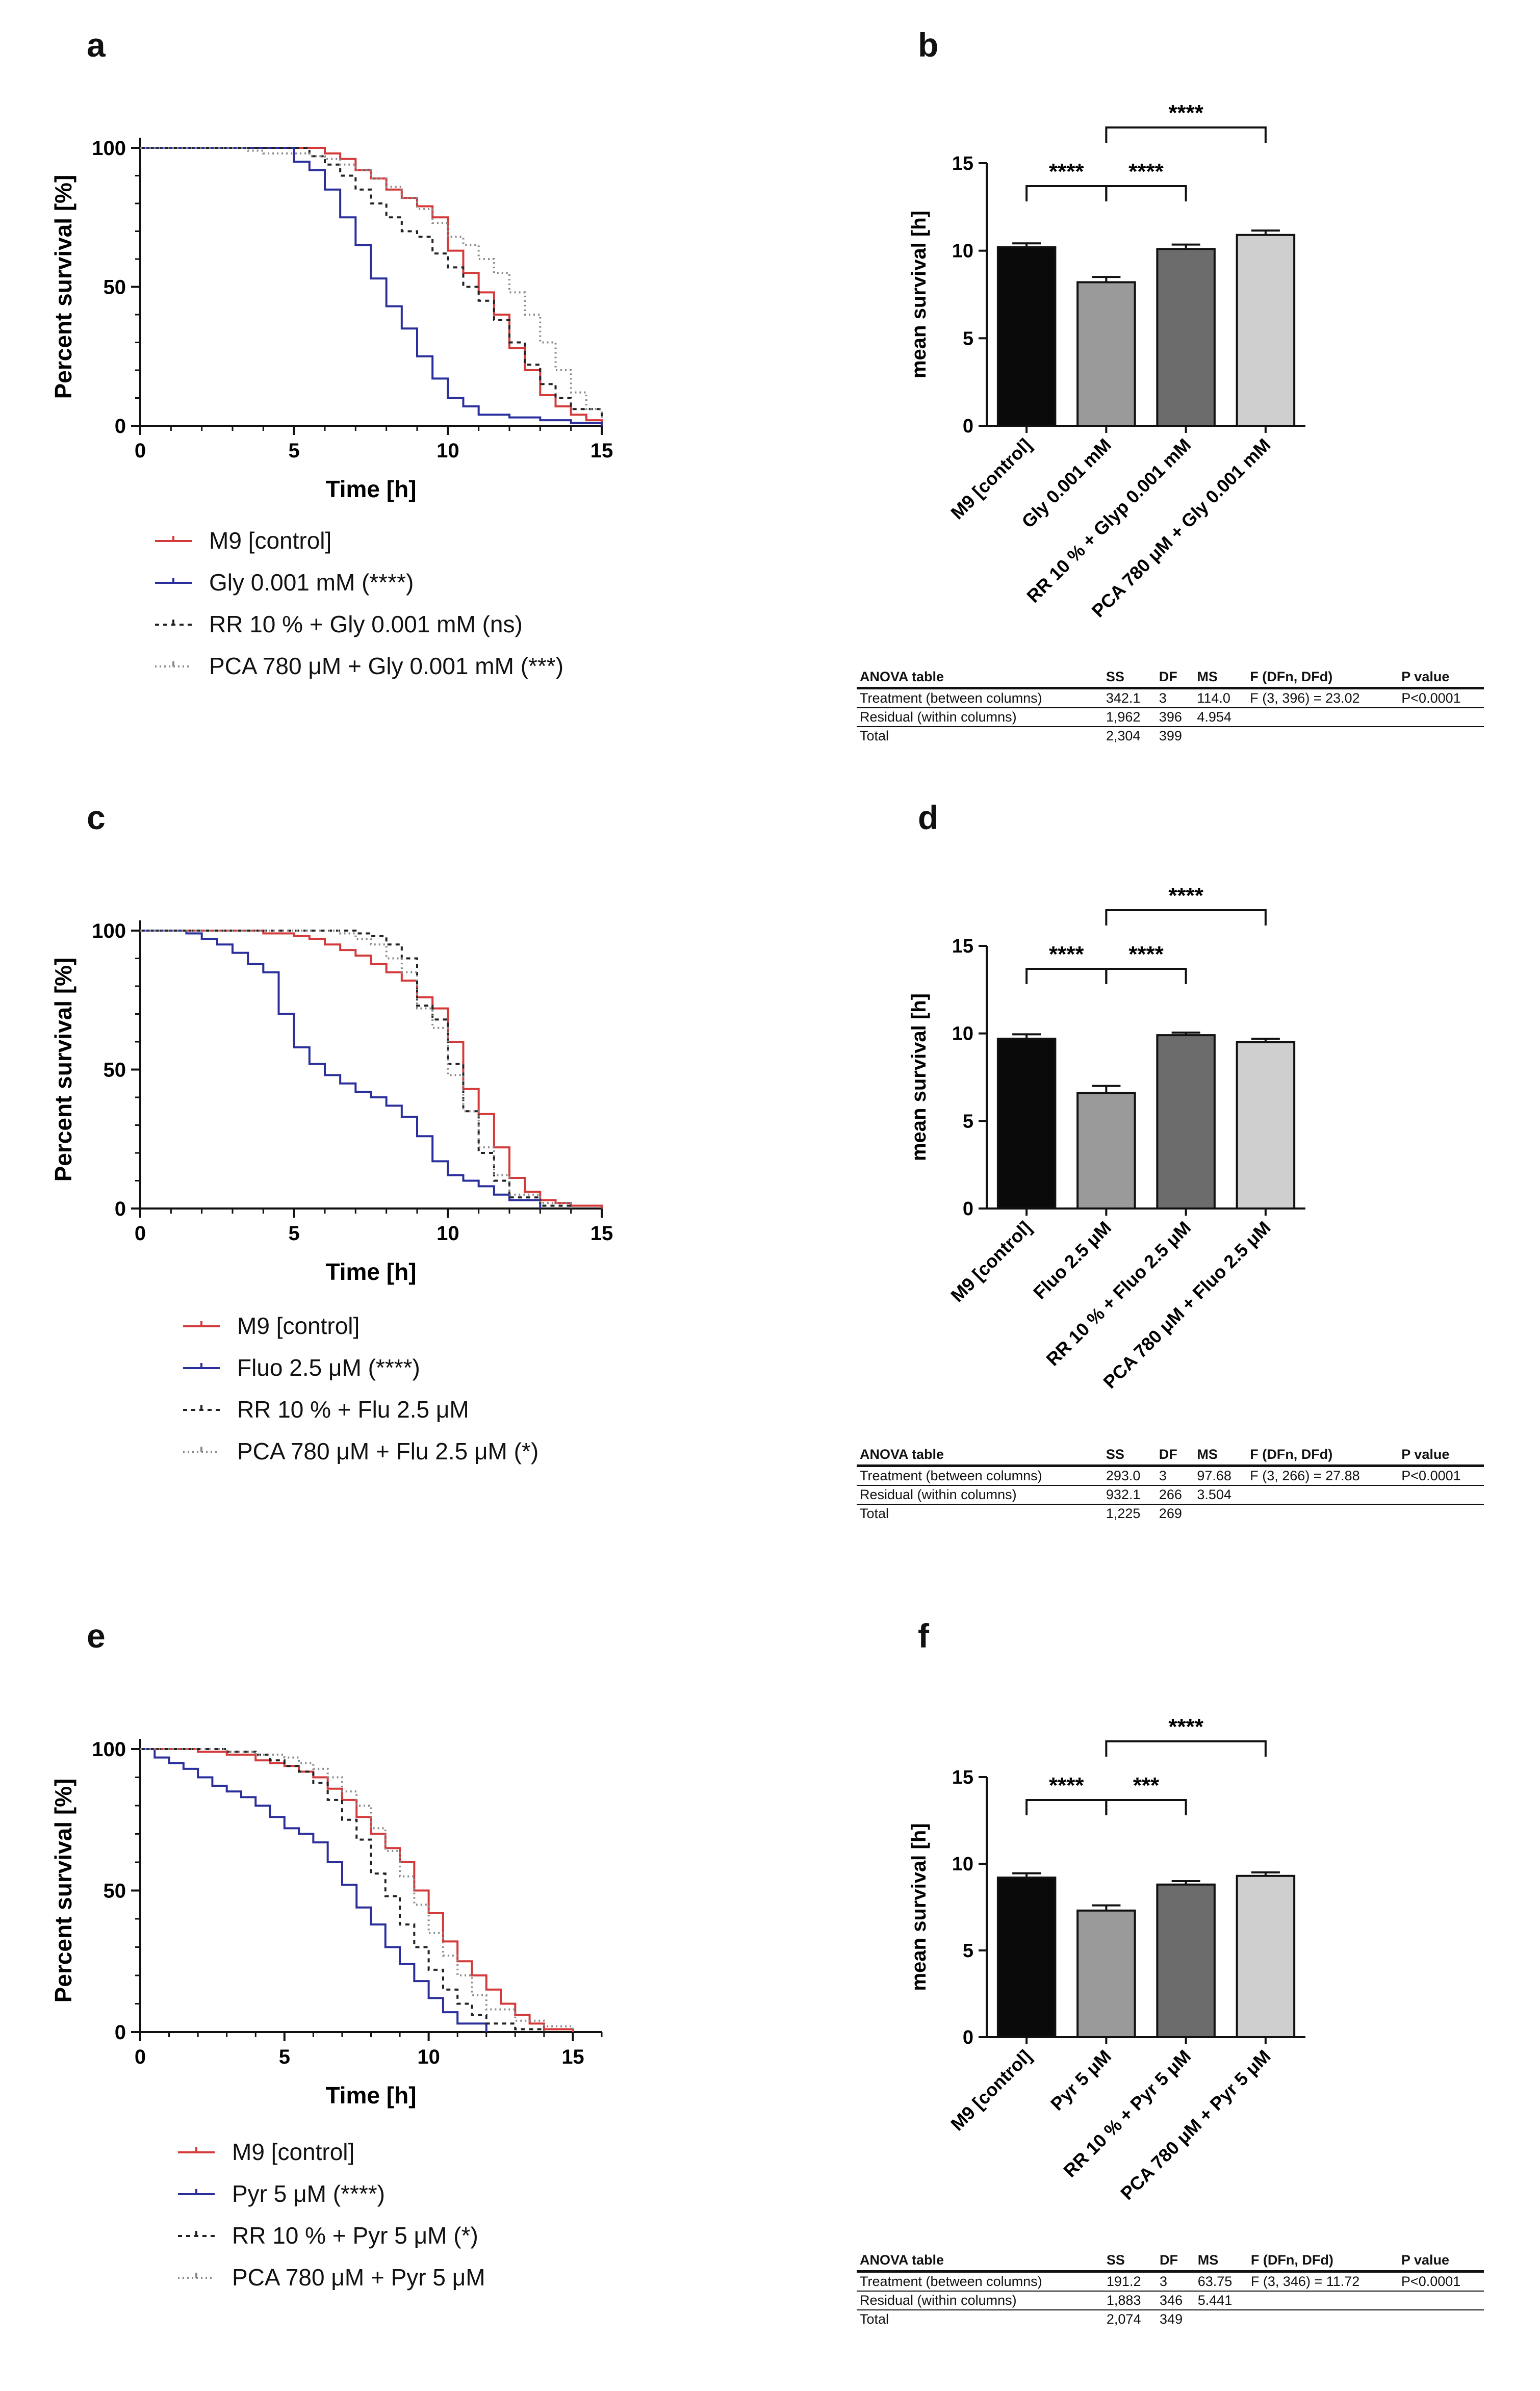 This screenshot has height=2391, width=1540. I want to click on y-tick-label: 50, so click(115, 1071).